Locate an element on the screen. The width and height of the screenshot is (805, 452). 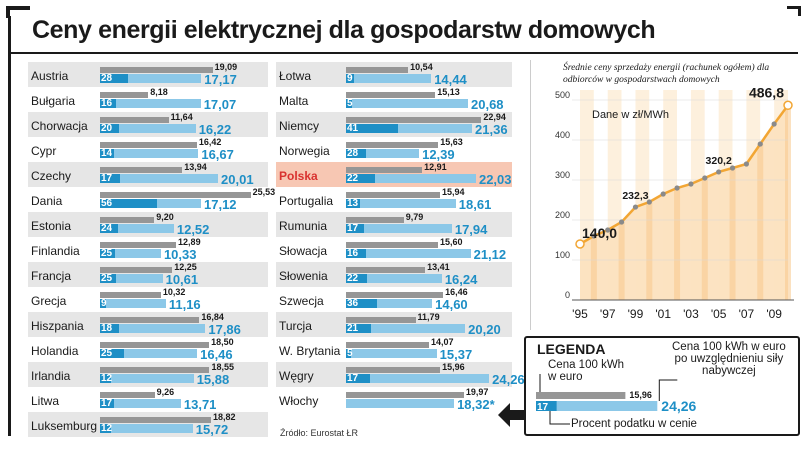
country-name: Słowacja is located at coordinates (303, 251).